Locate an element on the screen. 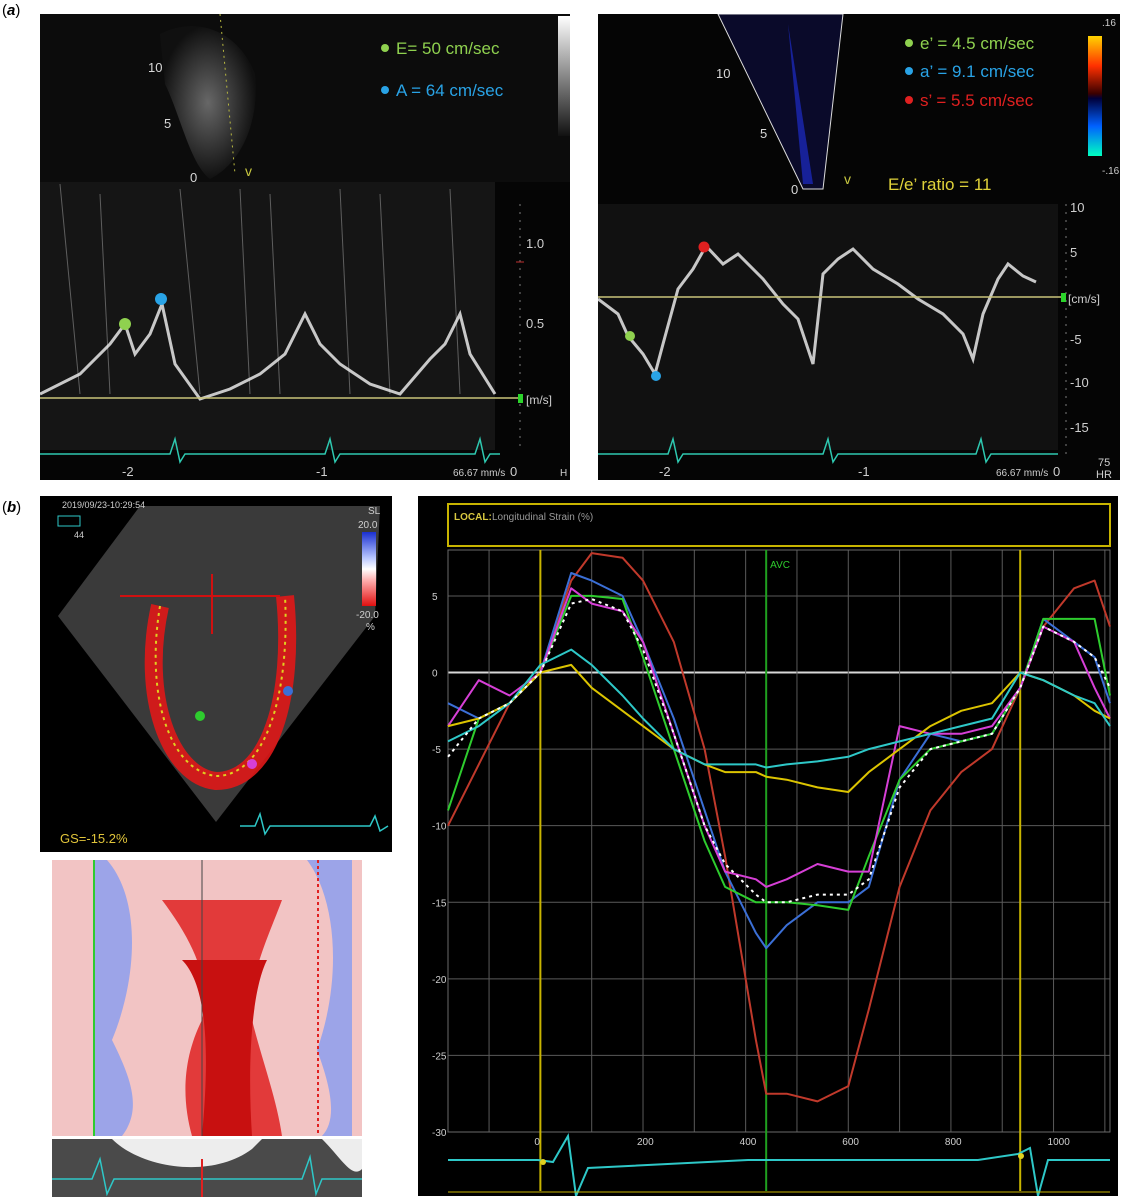  tdi-time-tick-neg1: -1 is located at coordinates (864, 471).